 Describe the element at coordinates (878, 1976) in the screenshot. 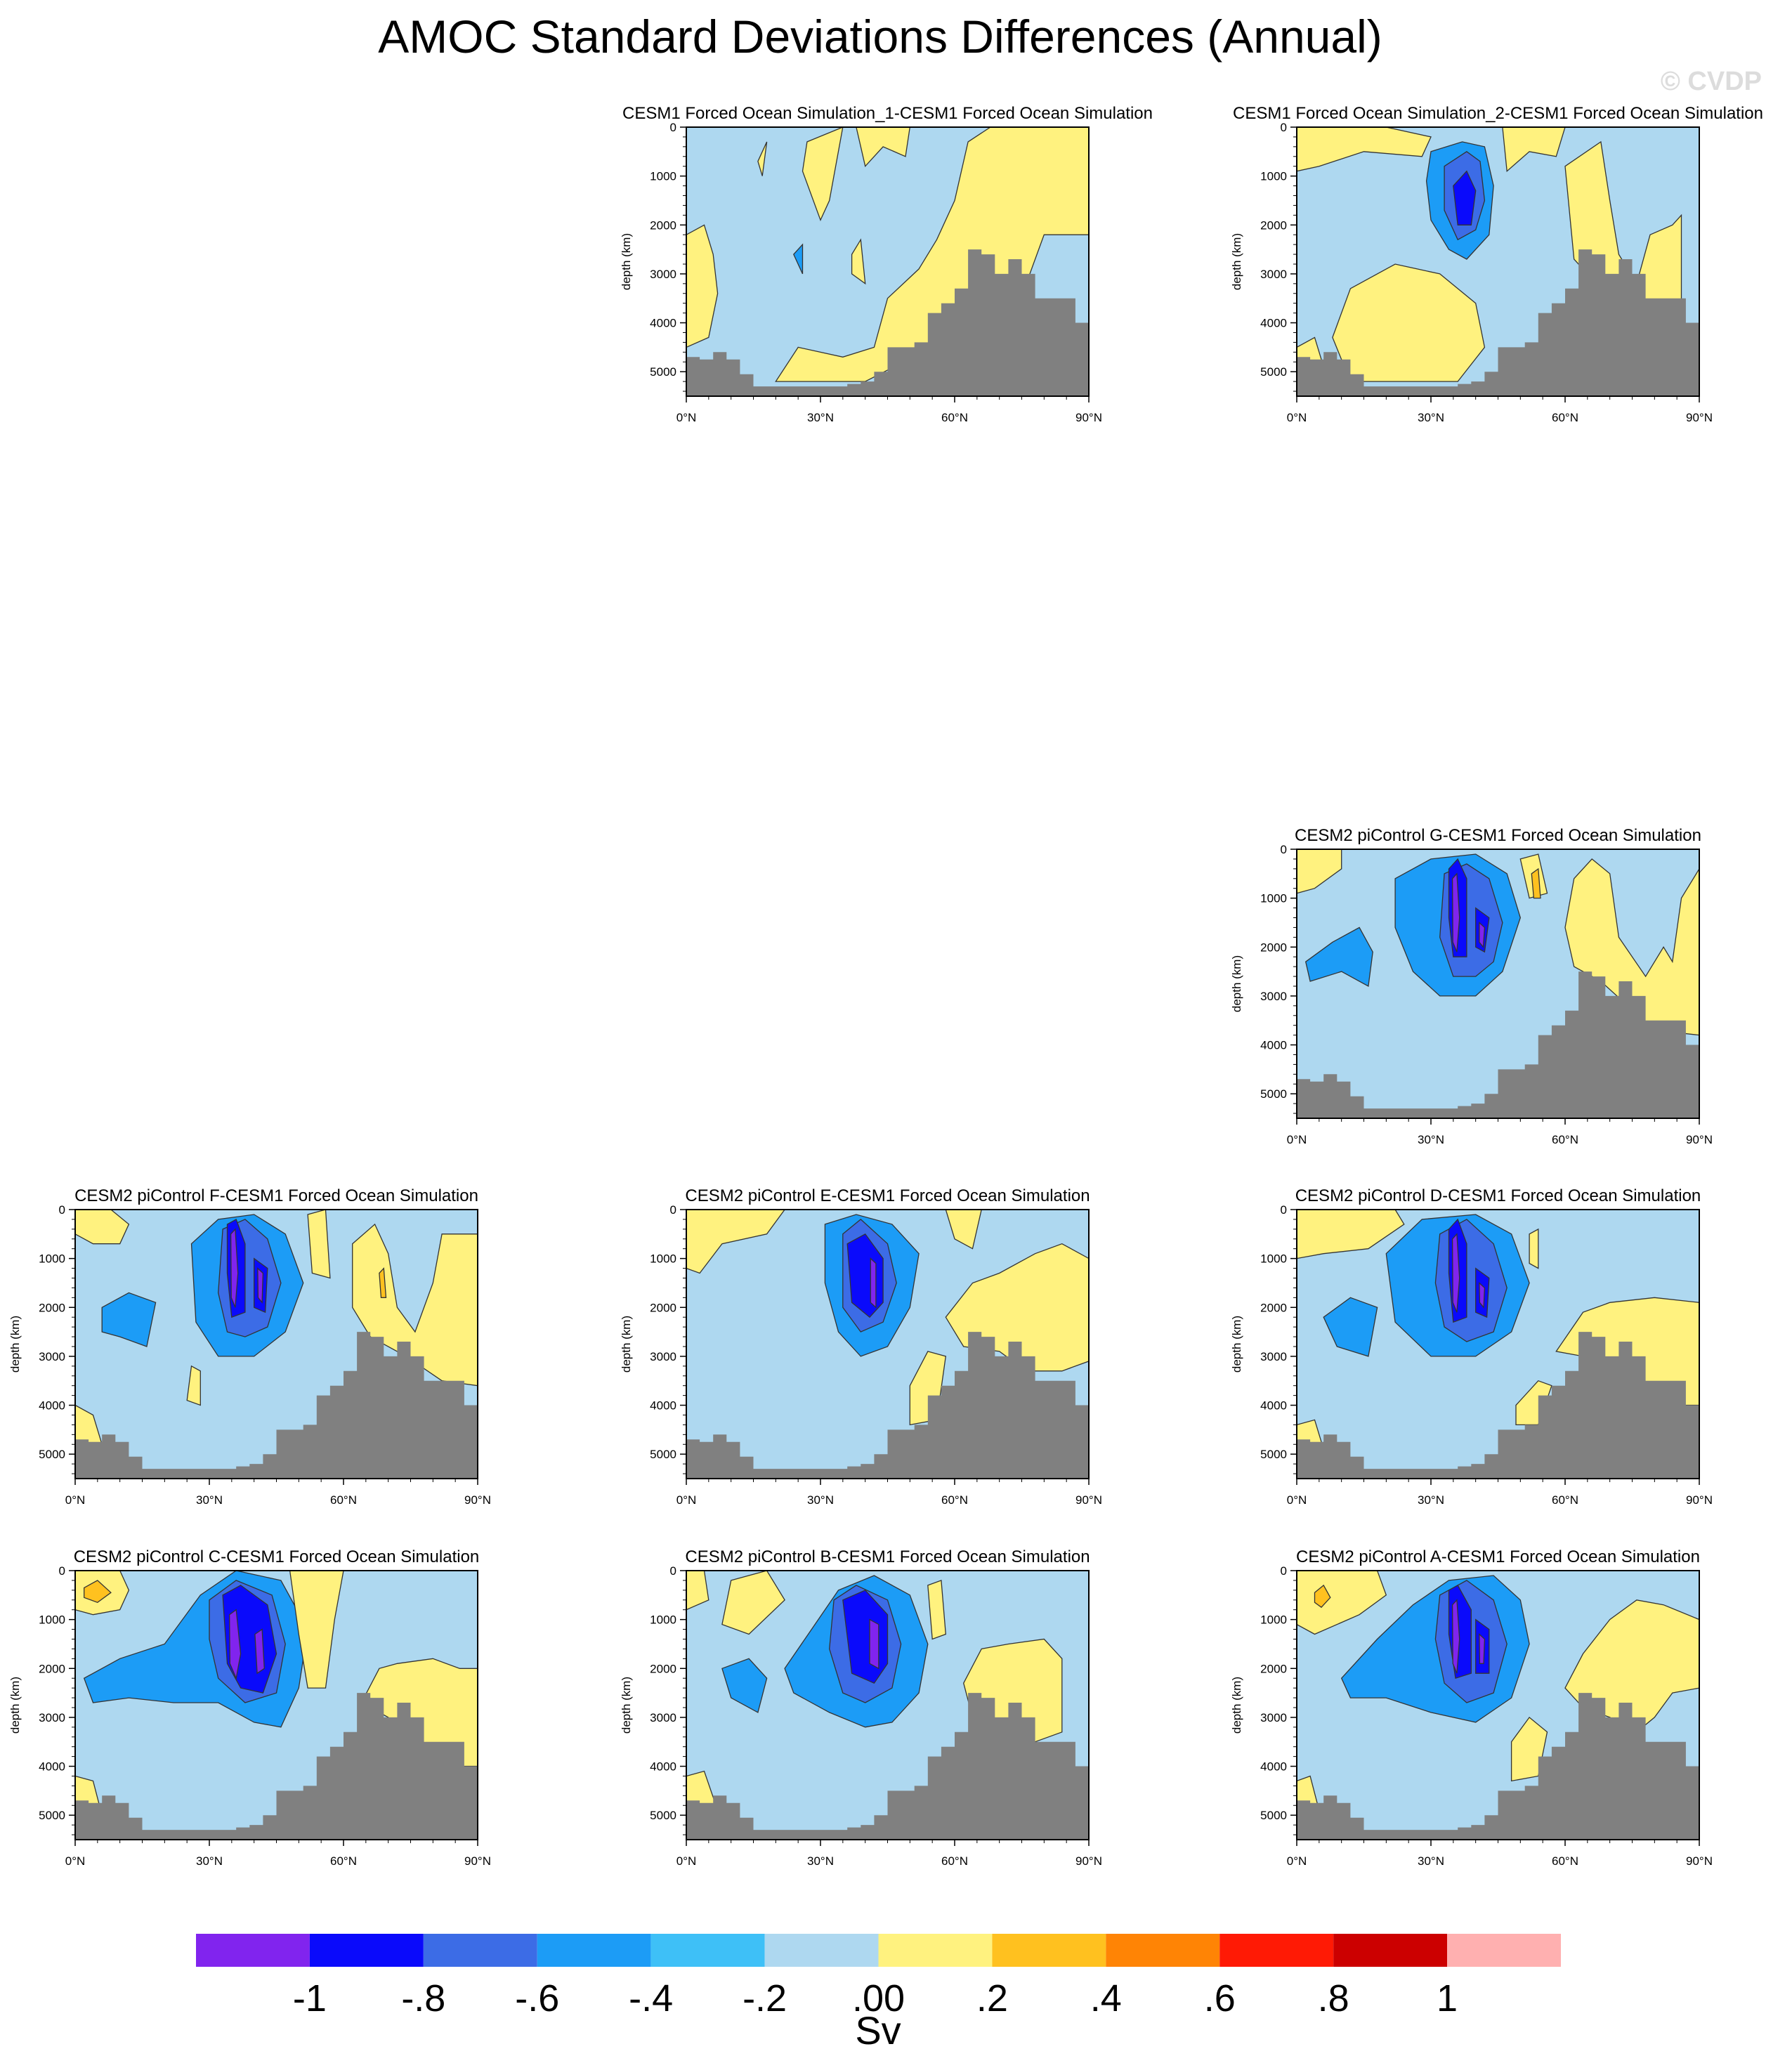

I see `colorbar: -1 -.8 -.6 -.4 -.2 .00 .2 .4 .6 .8 1` at that location.